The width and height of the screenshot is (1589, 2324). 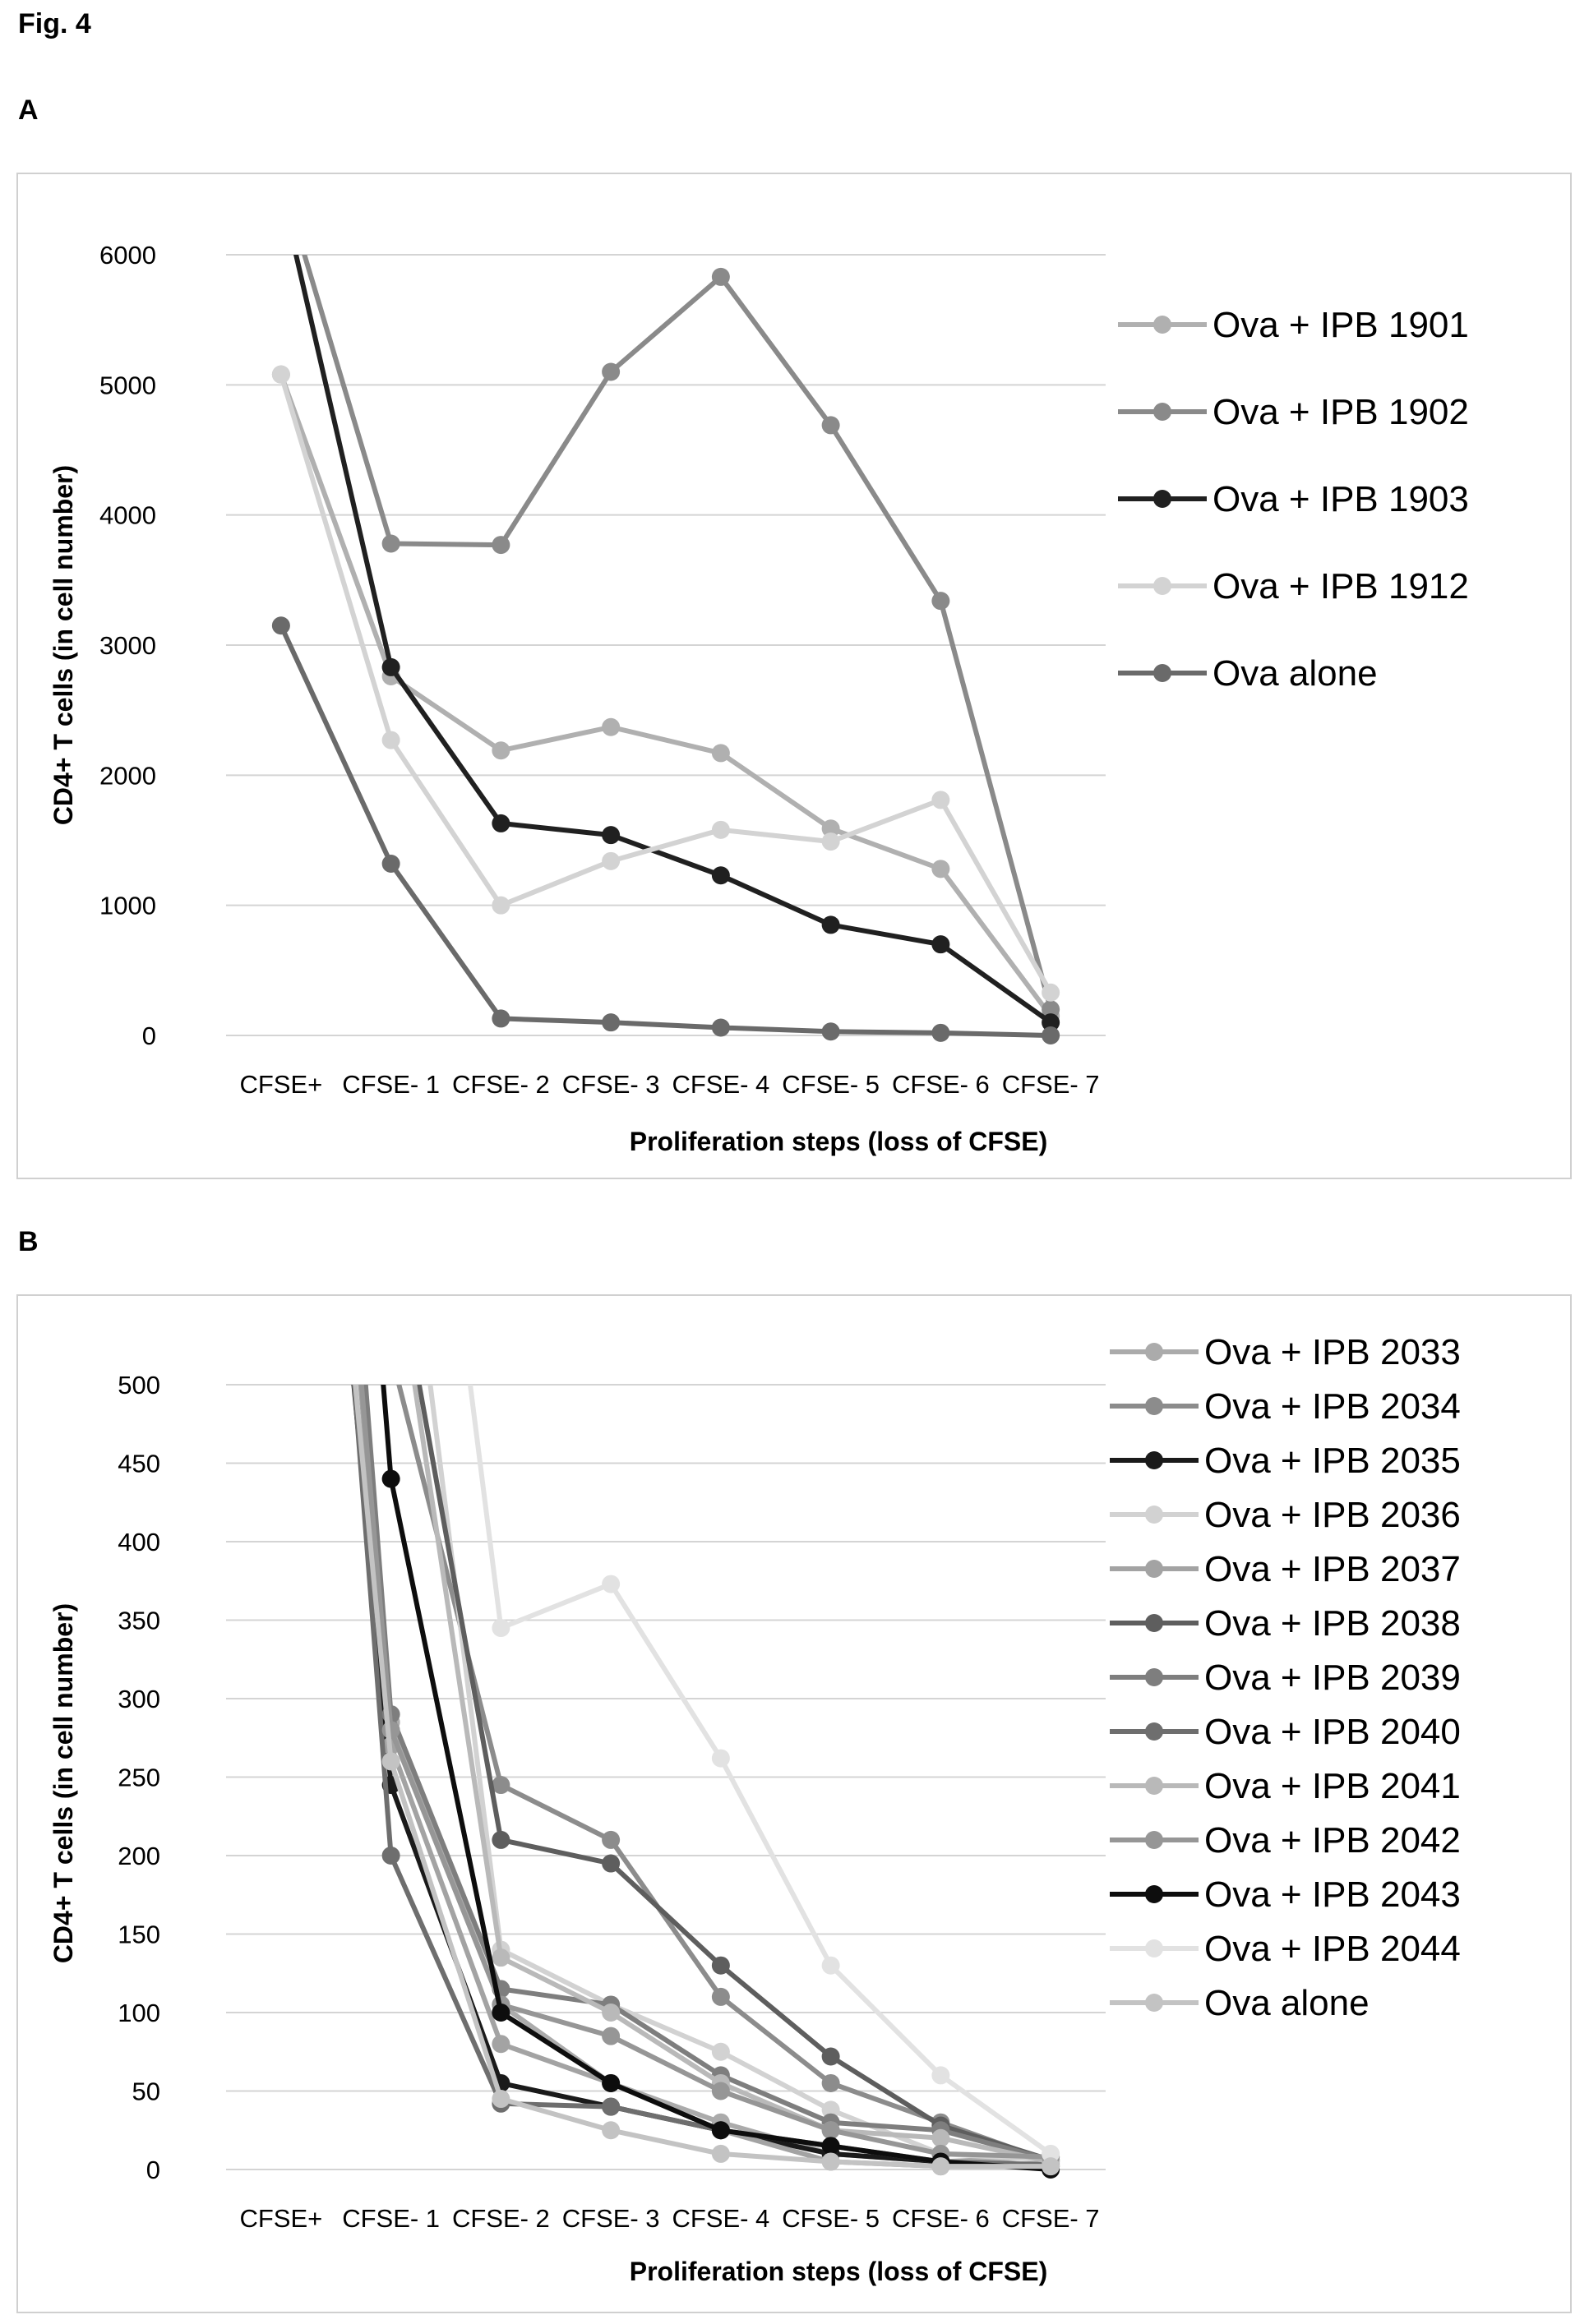 I want to click on legend-entry: Ova + IPB 2033, so click(x=1285, y=1352).